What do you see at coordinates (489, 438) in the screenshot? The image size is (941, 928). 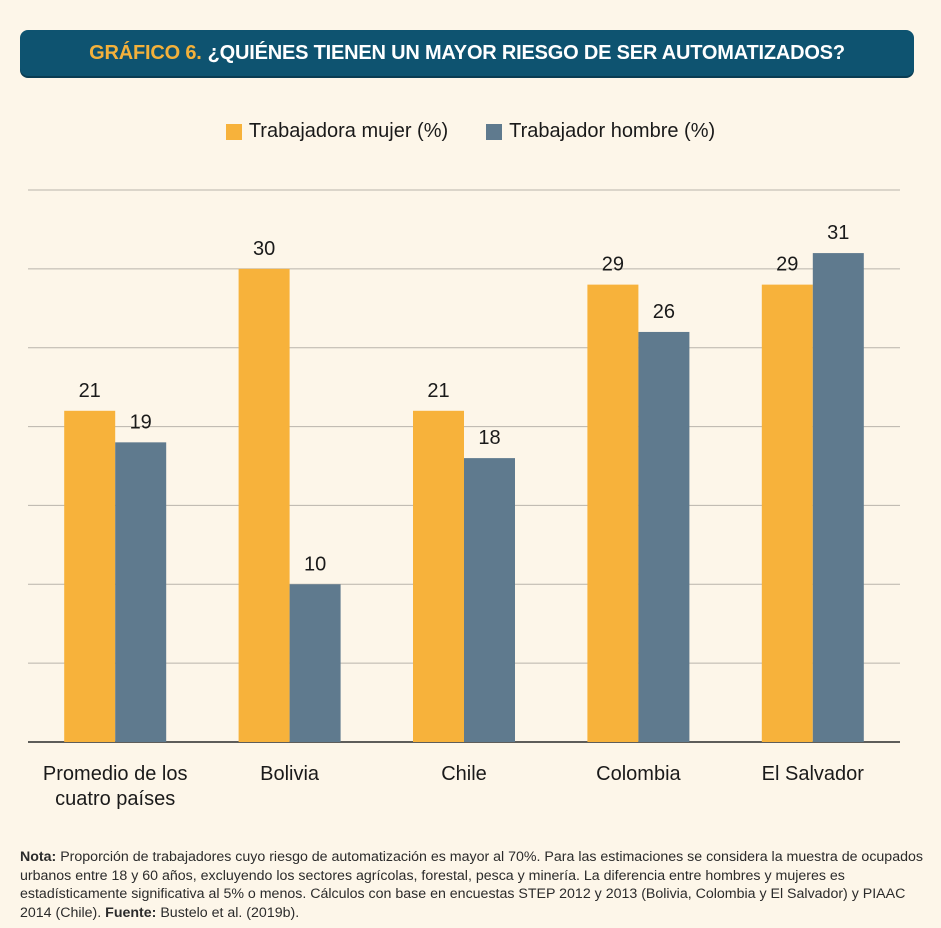 I see `data-label-men: 18` at bounding box center [489, 438].